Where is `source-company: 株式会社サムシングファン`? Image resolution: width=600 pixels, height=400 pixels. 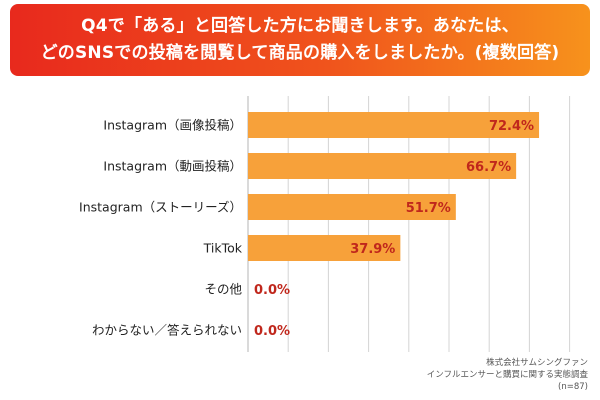
source-company: 株式会社サムシングファン is located at coordinates (537, 363).